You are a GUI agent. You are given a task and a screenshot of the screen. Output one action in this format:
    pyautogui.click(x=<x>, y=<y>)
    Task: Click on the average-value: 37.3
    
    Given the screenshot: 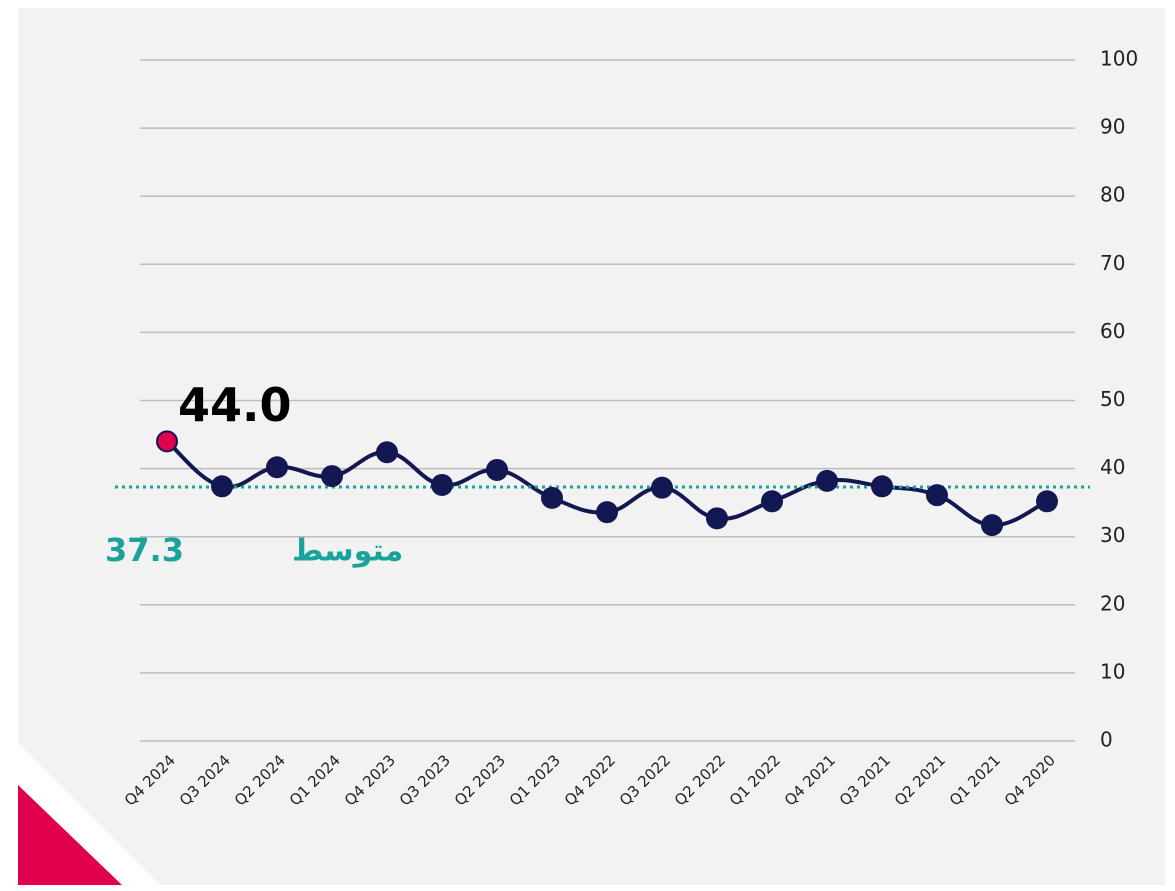 What is the action you would take?
    pyautogui.click(x=144, y=550)
    